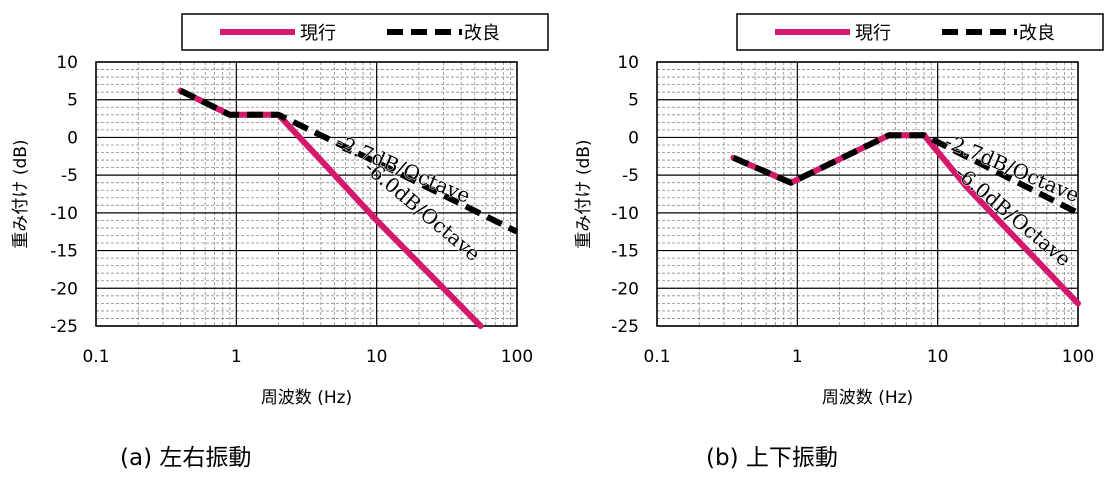 The width and height of the screenshot is (1118, 482). I want to click on caption-up-down: (b) 上下振動, so click(772, 458).